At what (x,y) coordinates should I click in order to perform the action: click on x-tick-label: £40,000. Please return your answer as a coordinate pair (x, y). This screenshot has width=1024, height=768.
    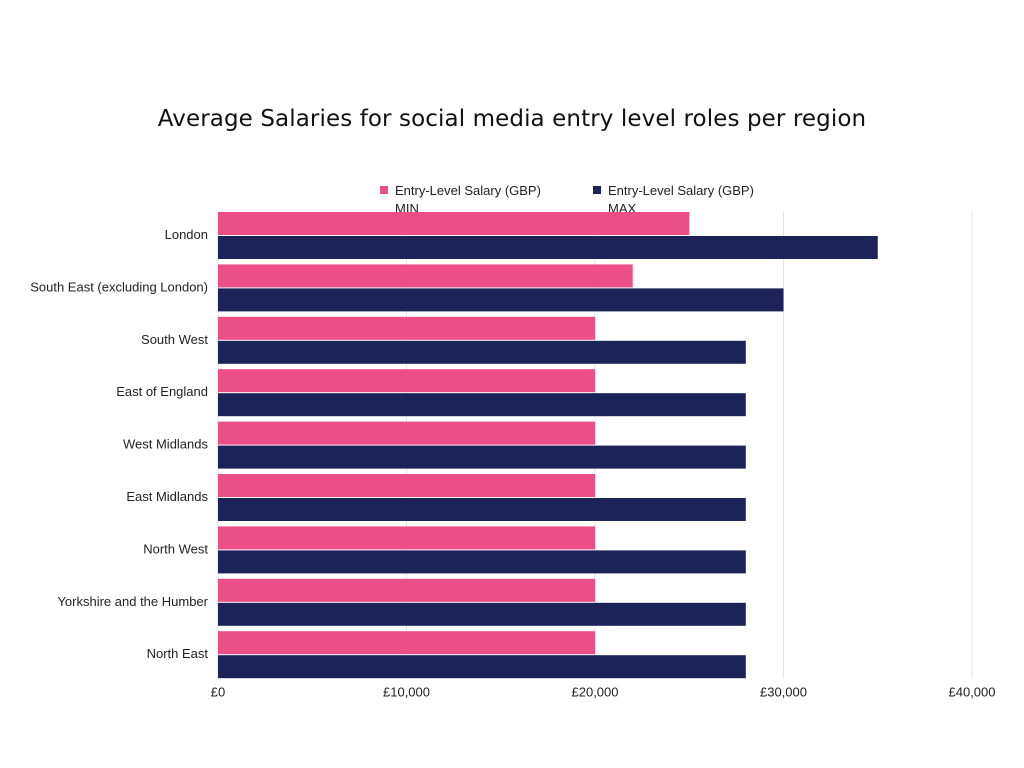
    Looking at the image, I should click on (972, 692).